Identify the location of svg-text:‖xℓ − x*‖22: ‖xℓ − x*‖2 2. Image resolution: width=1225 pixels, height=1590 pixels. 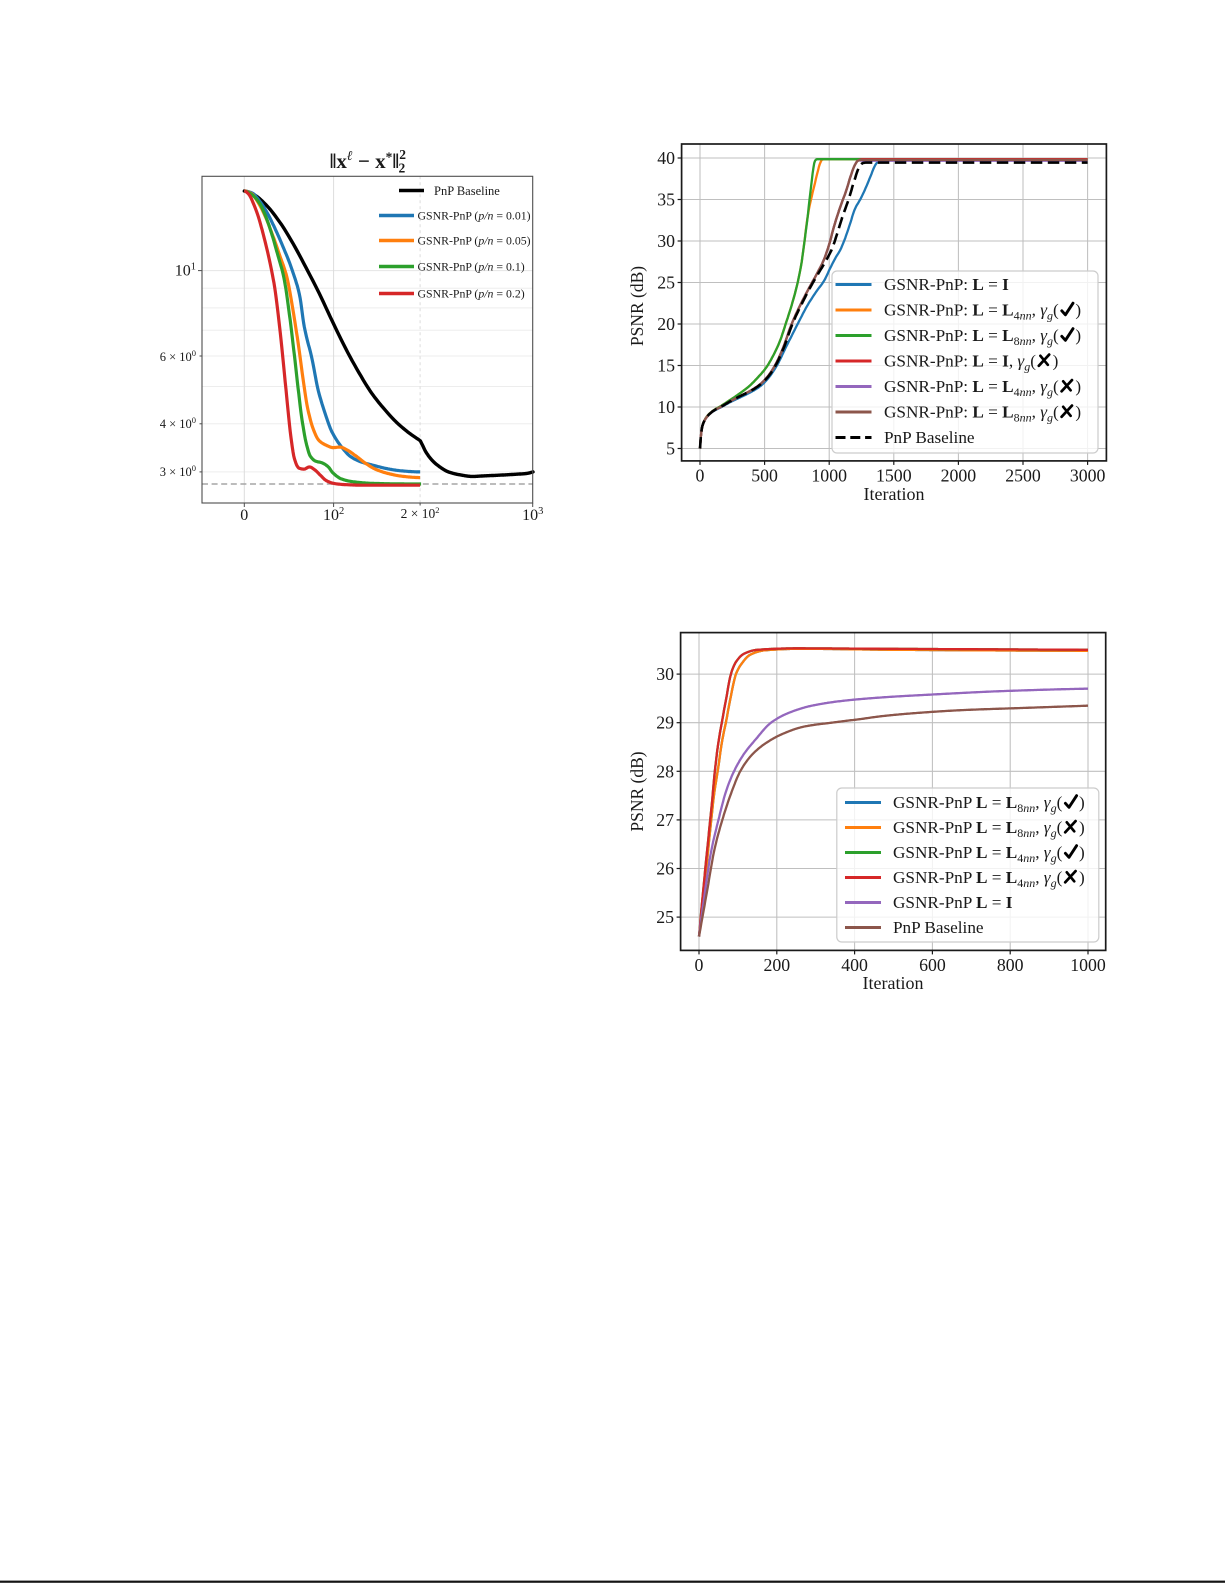
(368, 161).